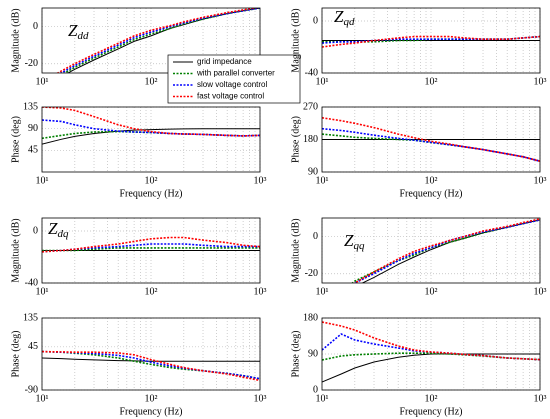 The width and height of the screenshot is (550, 419). I want to click on legend-label: with parallel converter, so click(235, 73).